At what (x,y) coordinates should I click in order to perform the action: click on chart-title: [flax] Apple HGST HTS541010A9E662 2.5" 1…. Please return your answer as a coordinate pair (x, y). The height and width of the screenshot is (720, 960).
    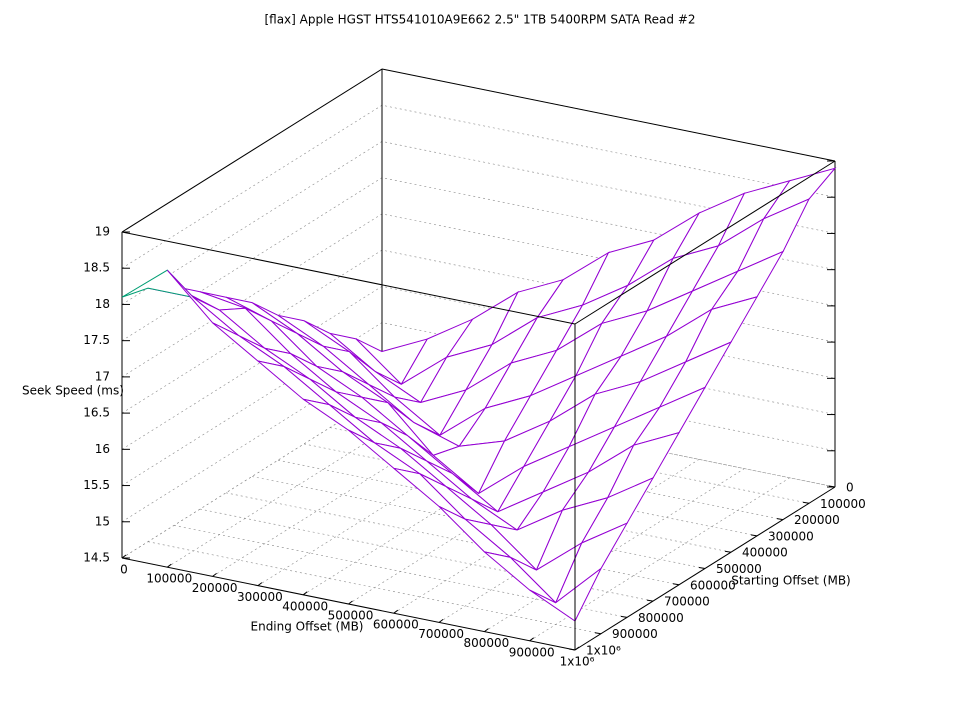
    Looking at the image, I should click on (479, 20).